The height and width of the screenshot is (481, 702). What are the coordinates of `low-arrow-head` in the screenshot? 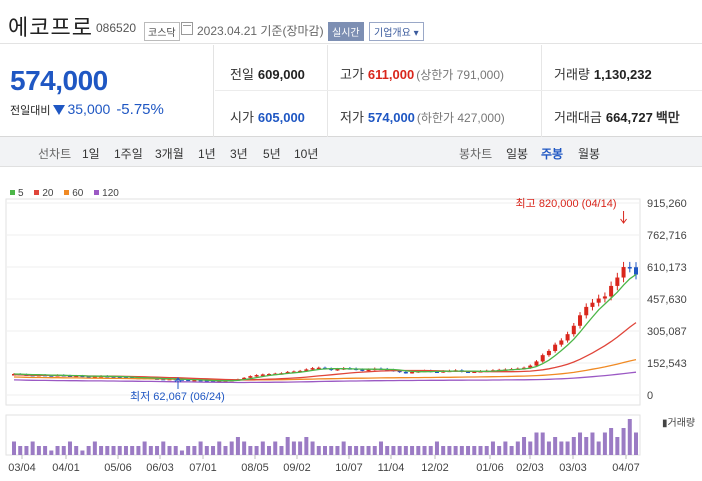 It's located at (178, 380).